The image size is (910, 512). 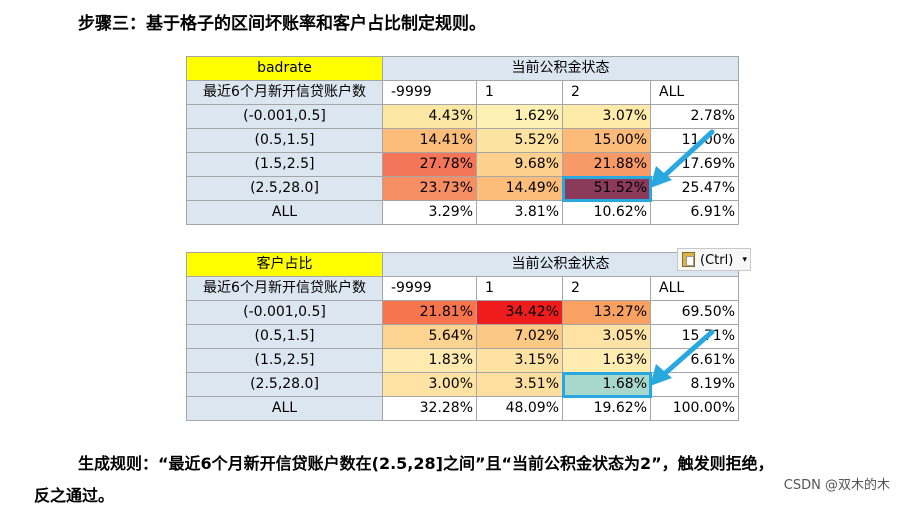 I want to click on arrow-icon-top, so click(x=682, y=158).